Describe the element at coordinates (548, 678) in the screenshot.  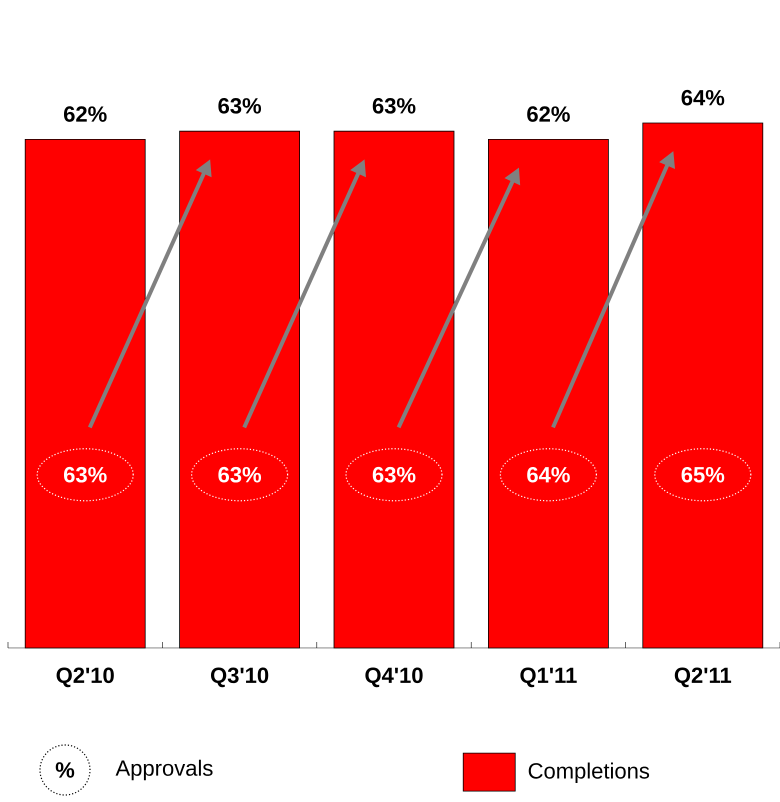
I see `x-tick-label: Q1'11` at that location.